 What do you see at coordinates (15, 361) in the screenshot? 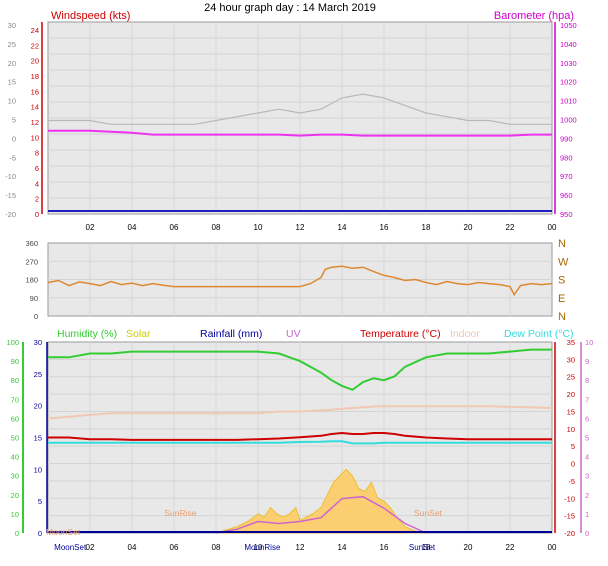
I see `y-tick-label: 90` at bounding box center [15, 361].